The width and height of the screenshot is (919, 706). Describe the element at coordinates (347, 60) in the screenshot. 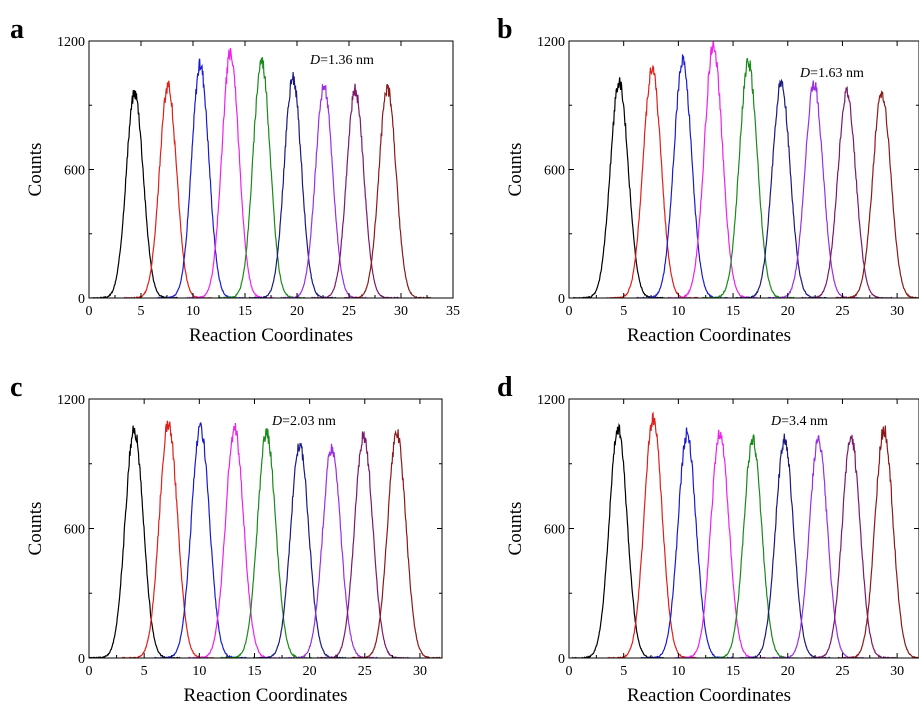

I see `annotation-value: =1.36 nm` at that location.